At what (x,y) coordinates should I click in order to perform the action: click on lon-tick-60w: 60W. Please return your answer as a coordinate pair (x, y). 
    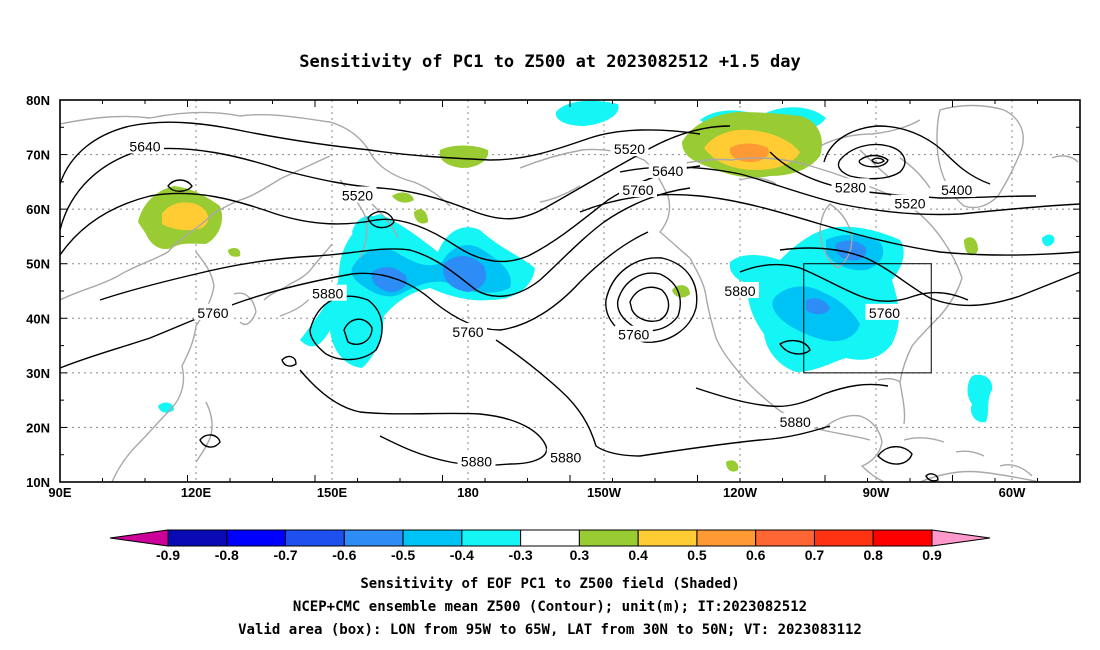
    Looking at the image, I should click on (1012, 492).